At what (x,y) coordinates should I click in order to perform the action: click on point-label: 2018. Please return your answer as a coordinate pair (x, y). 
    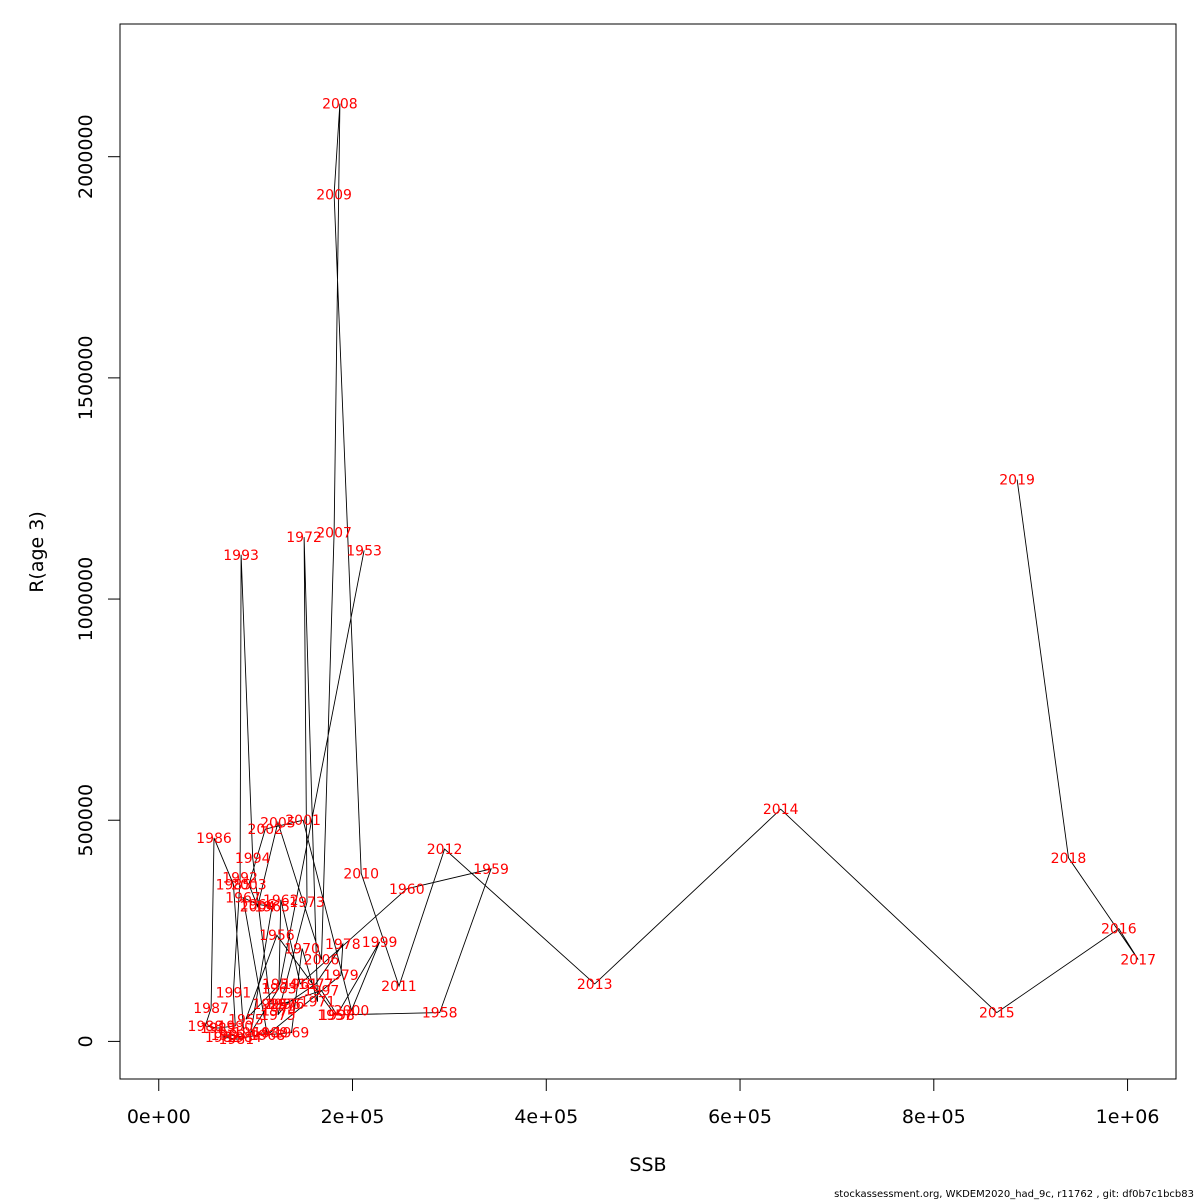
    Looking at the image, I should click on (1069, 859).